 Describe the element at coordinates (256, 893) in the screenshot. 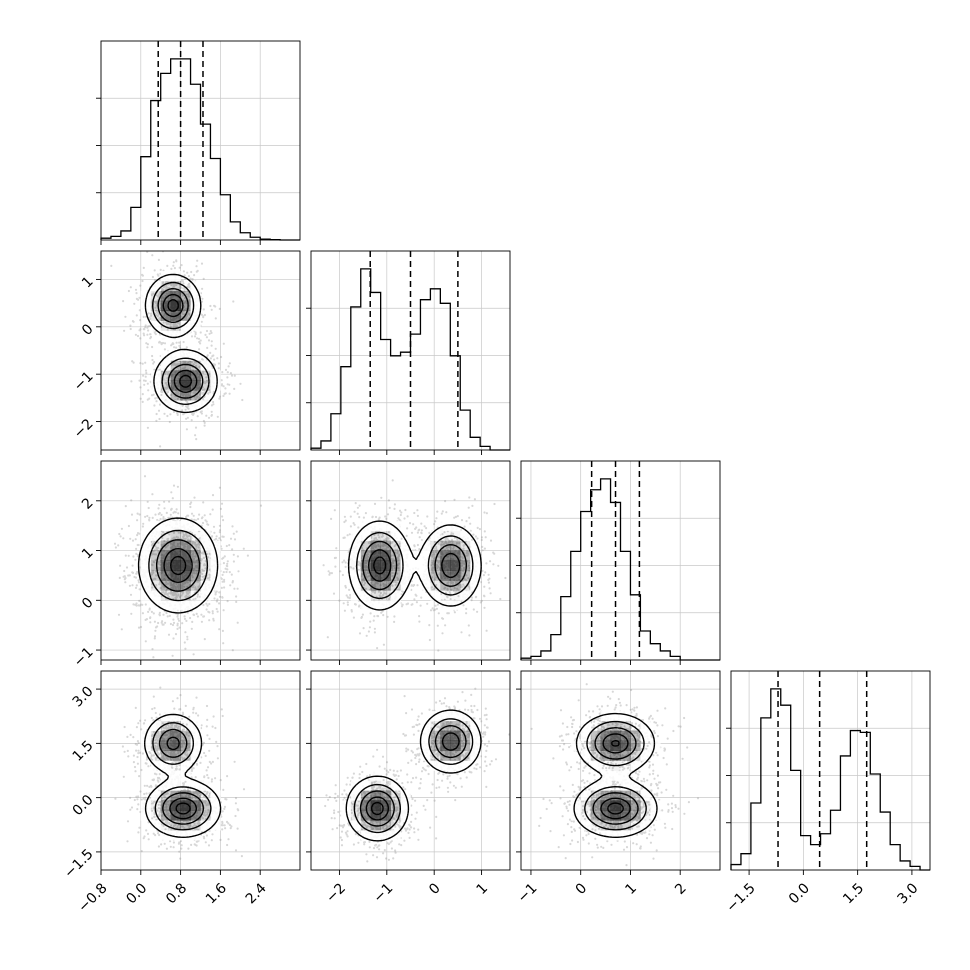

I see `x-tick-label: 2.4` at that location.